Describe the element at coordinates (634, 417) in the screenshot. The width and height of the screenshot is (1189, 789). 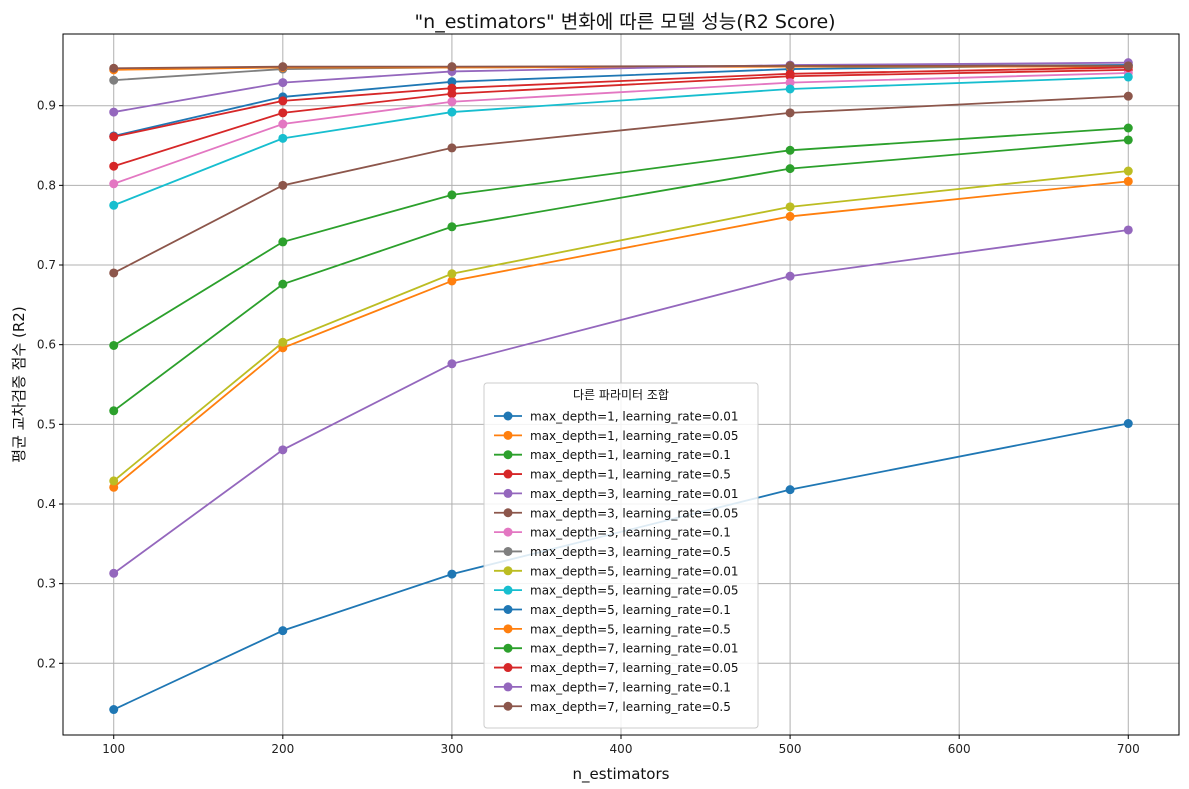
I see `legend-label: max_depth=1, learning_rate=0.01` at that location.